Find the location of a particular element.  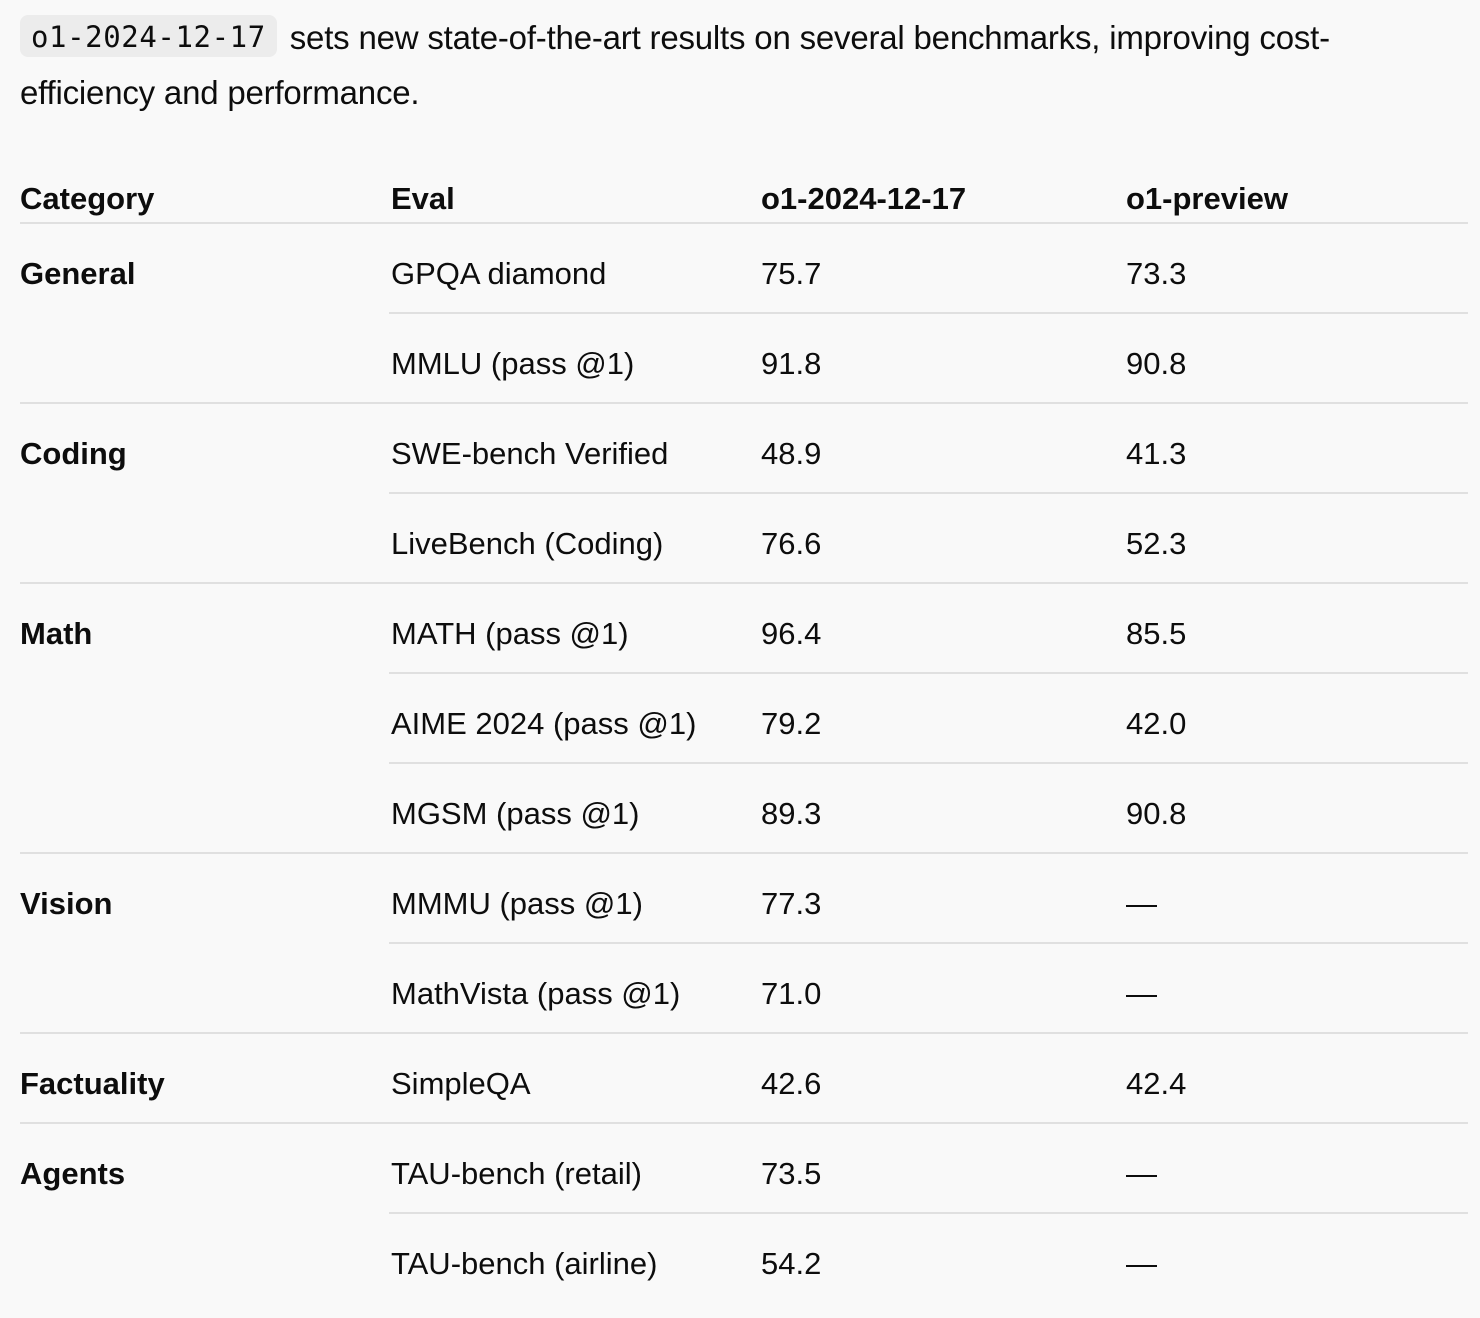

eval-cell: LiveBench (Coding) is located at coordinates (527, 543).